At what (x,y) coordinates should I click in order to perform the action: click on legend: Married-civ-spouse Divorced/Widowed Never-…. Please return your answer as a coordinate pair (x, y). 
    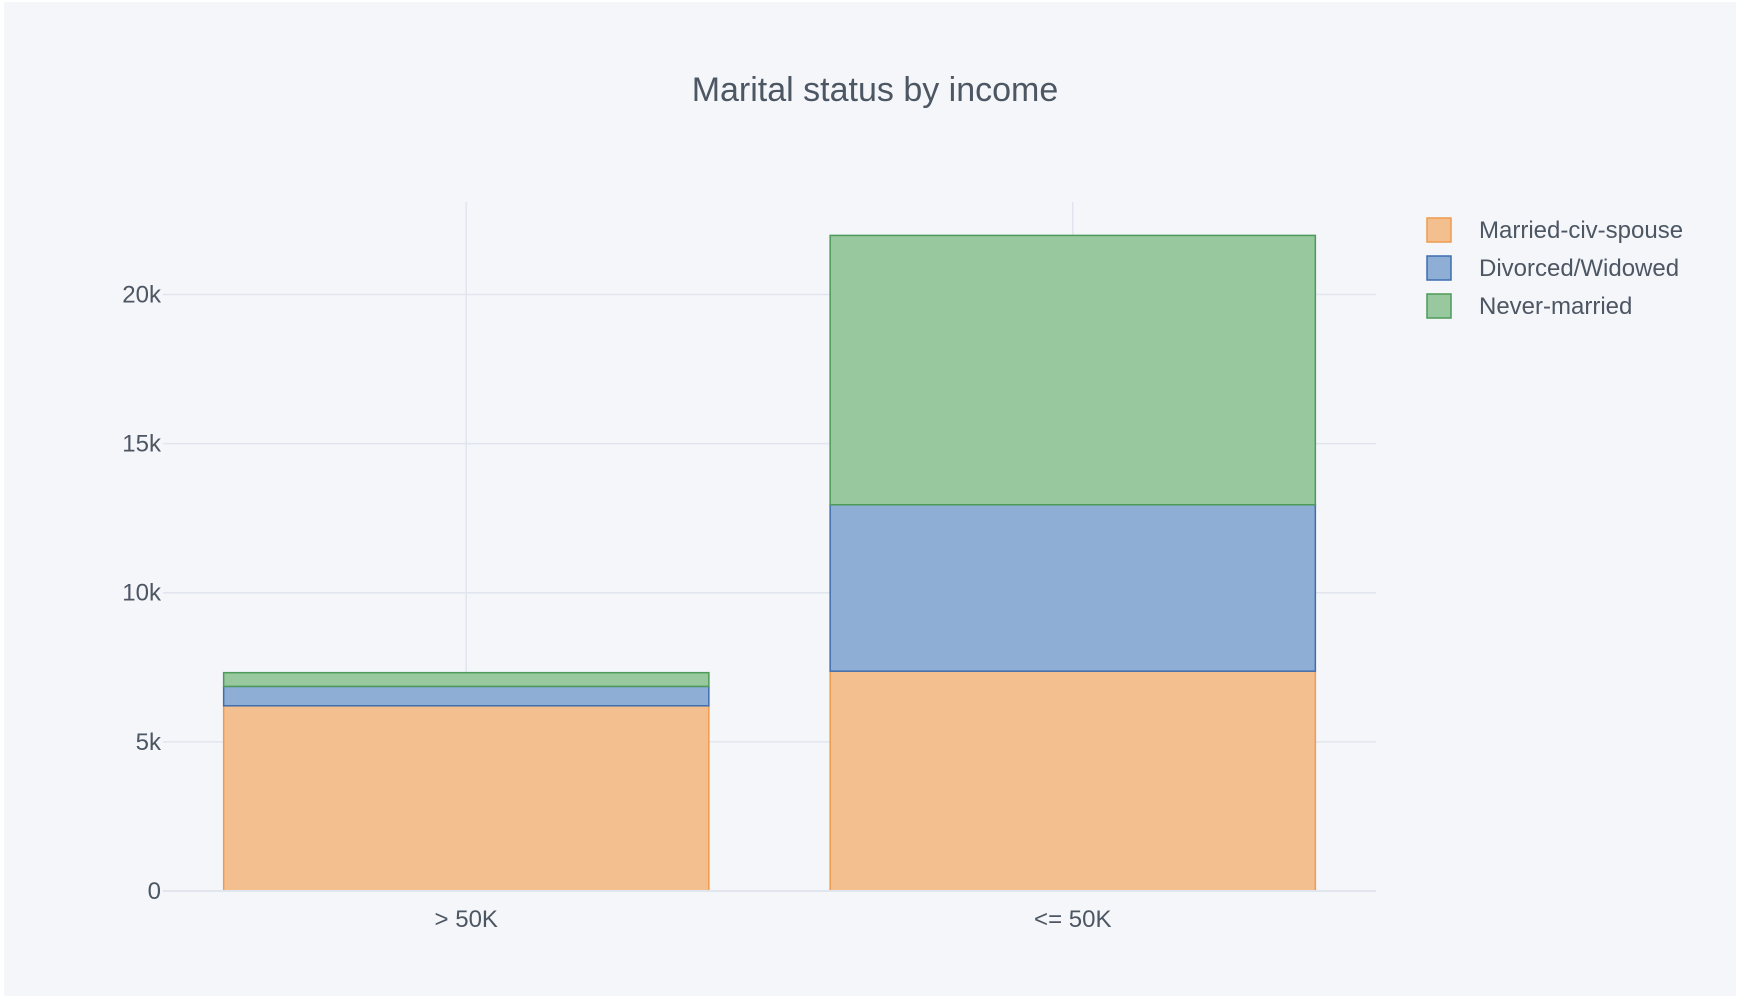
    Looking at the image, I should click on (1554, 268).